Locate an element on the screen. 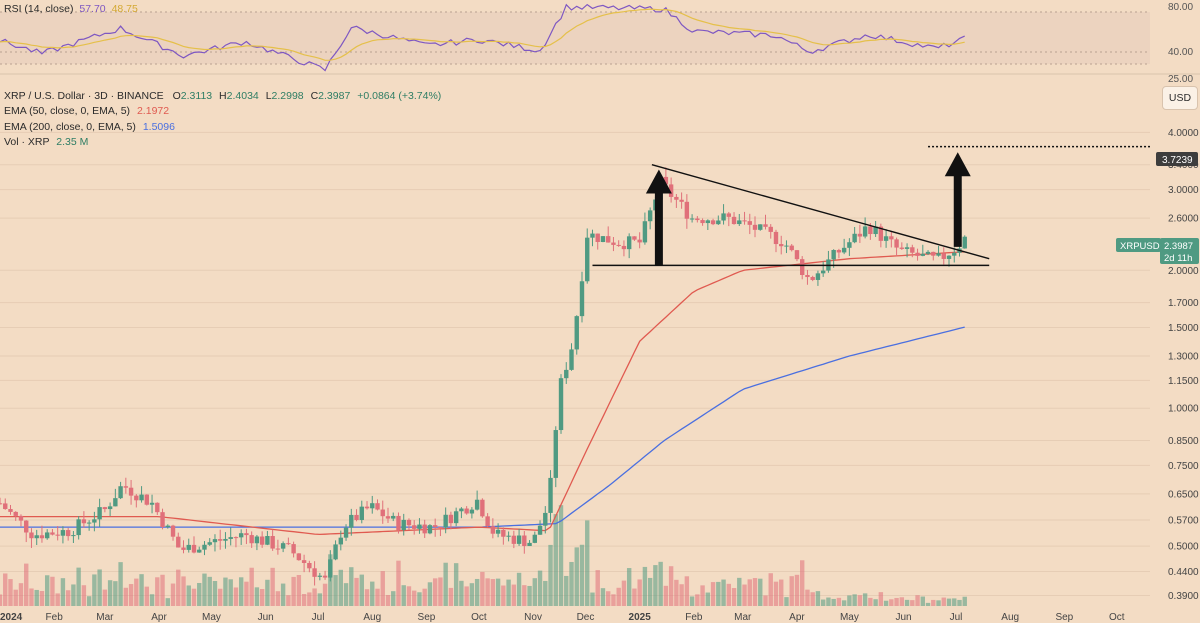  currency-button: USD is located at coordinates (1180, 98).